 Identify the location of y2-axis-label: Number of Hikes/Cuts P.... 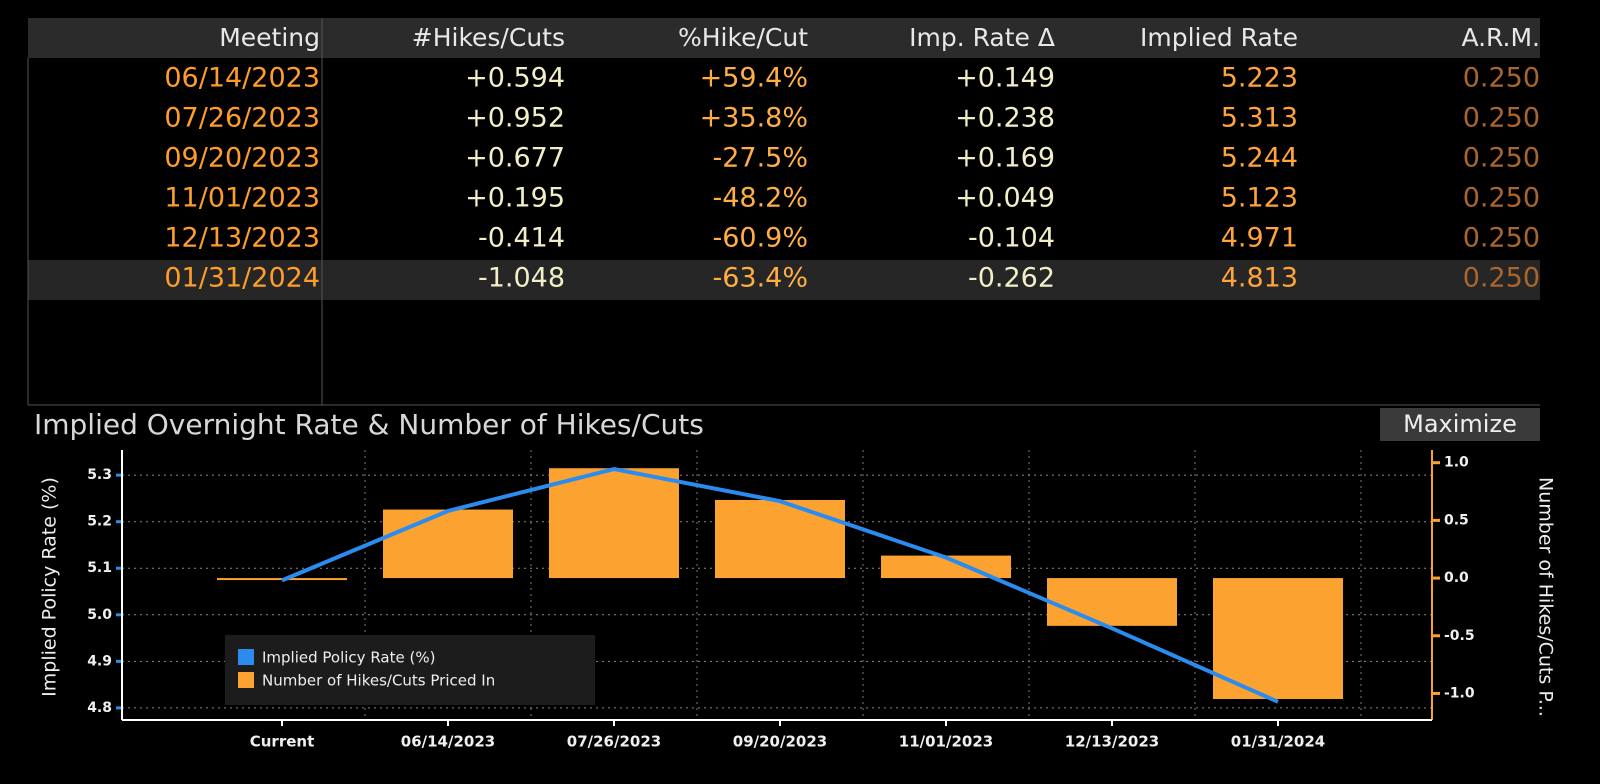
(1546, 597).